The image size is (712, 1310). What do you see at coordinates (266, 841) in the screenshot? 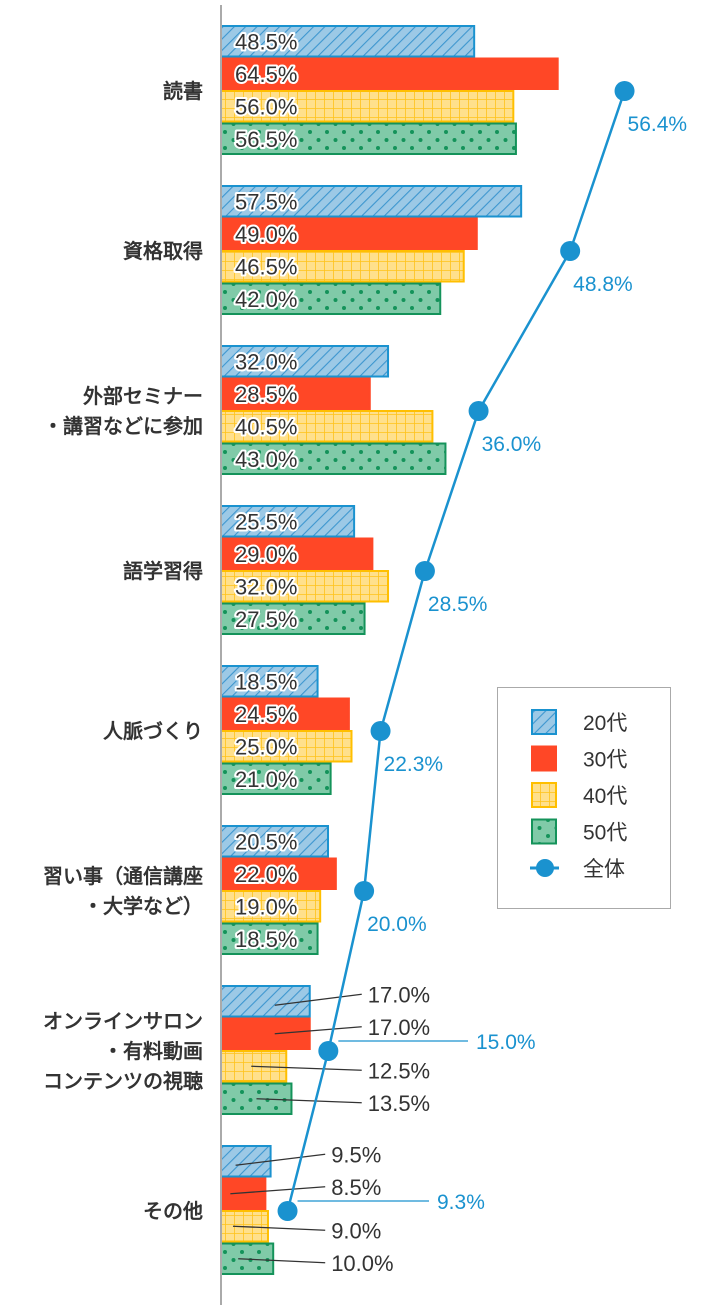
I see `bar-value-label: 20.5%` at bounding box center [266, 841].